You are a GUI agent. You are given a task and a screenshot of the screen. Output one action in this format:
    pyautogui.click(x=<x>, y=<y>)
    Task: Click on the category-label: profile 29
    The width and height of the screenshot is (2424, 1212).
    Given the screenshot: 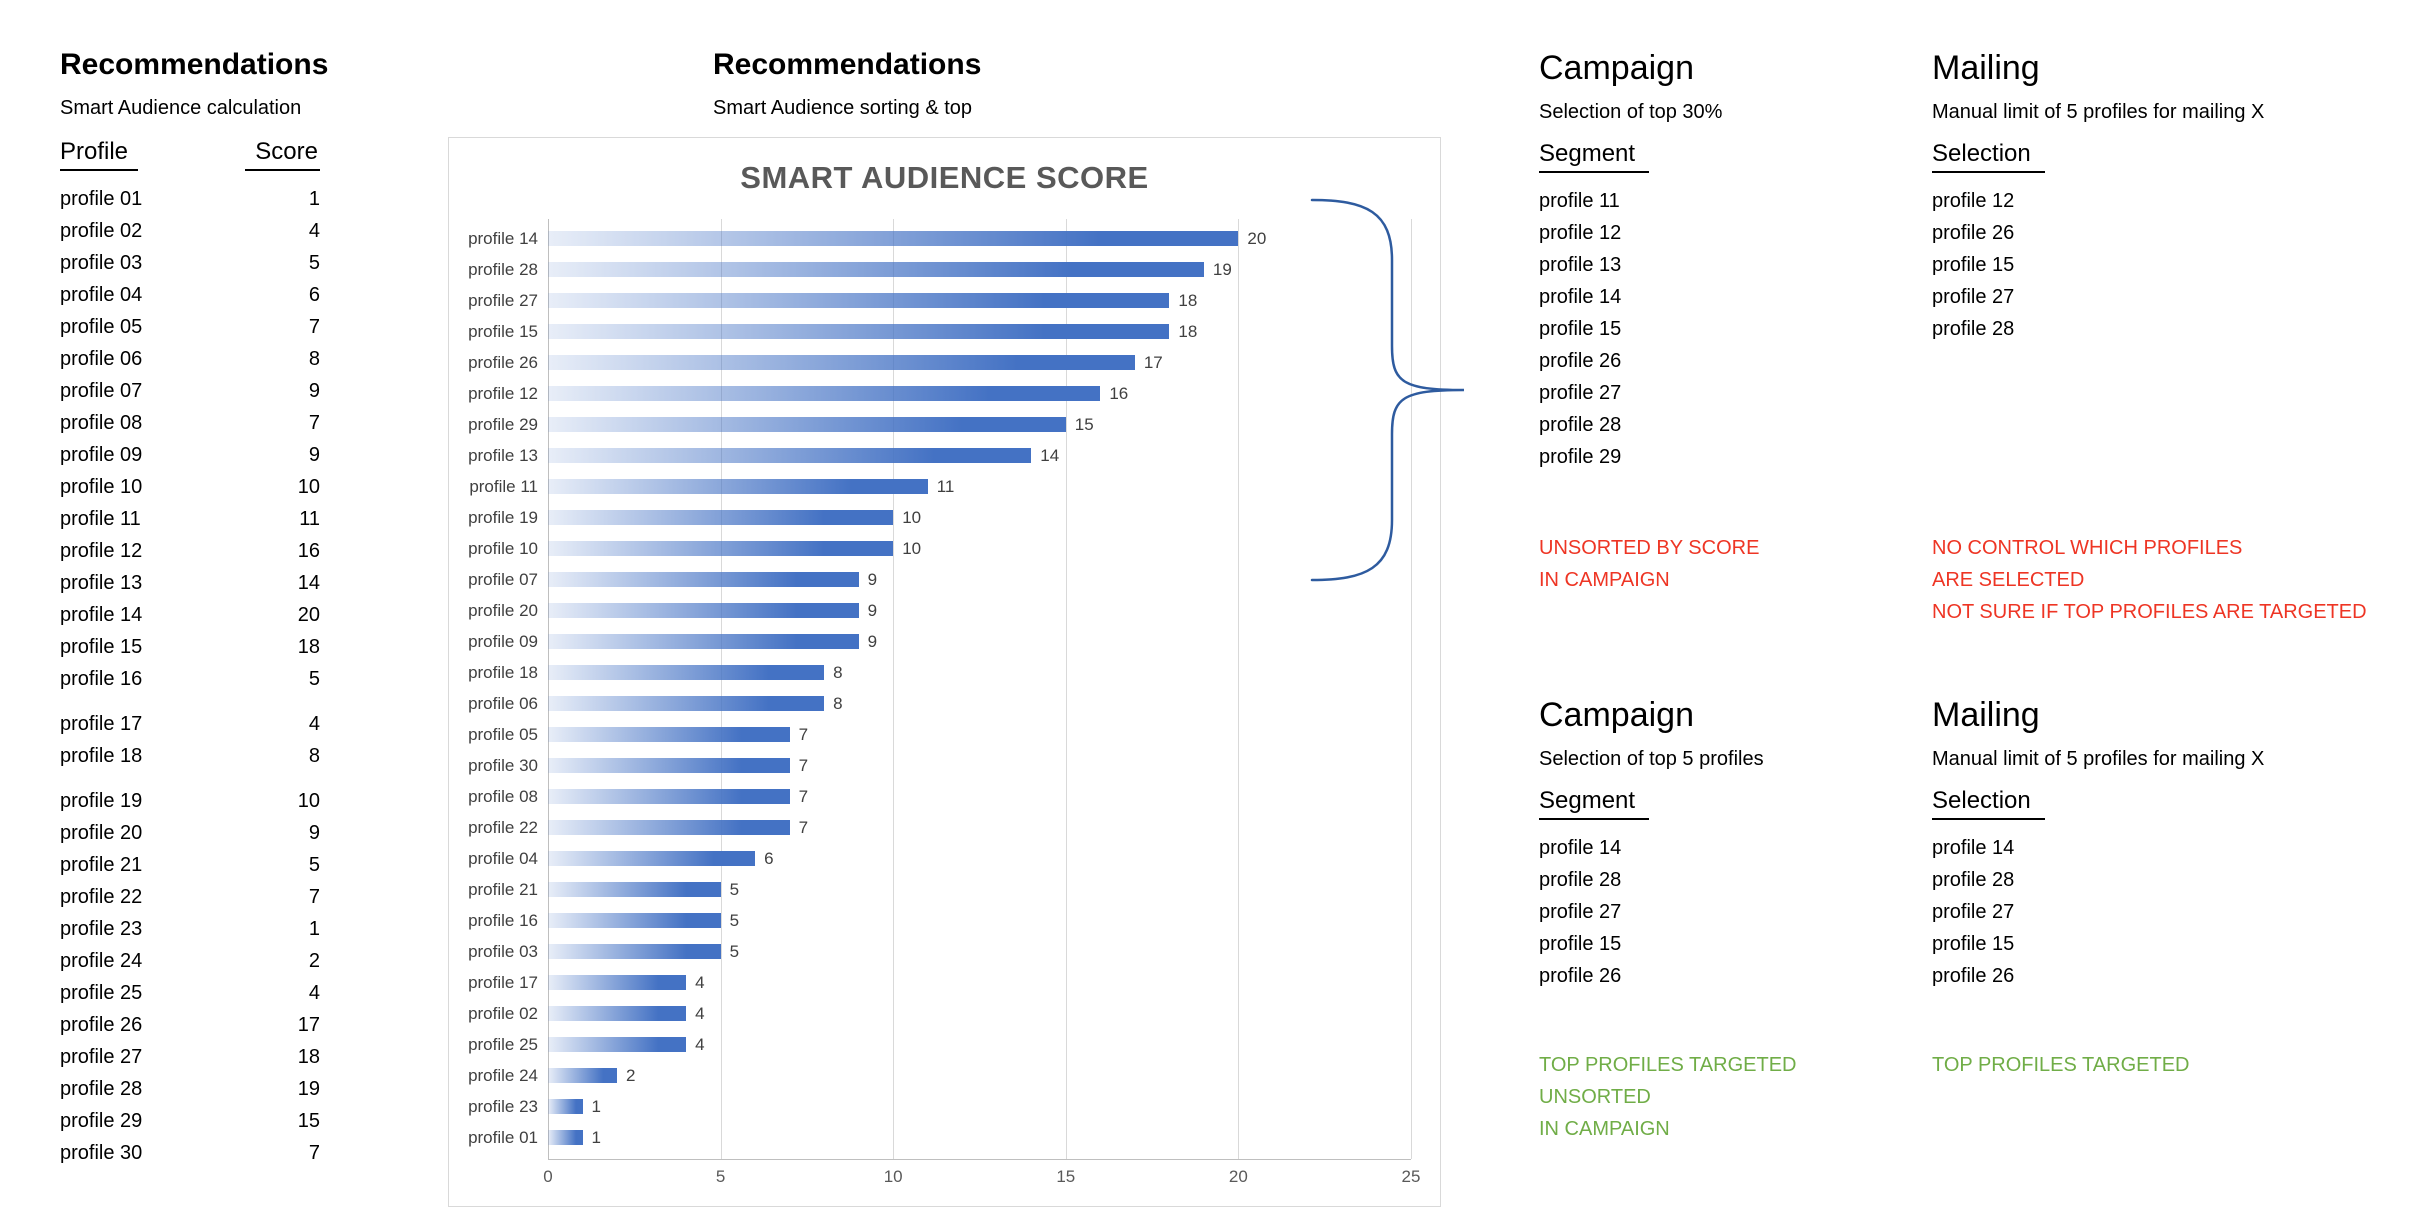 What is the action you would take?
    pyautogui.click(x=503, y=424)
    